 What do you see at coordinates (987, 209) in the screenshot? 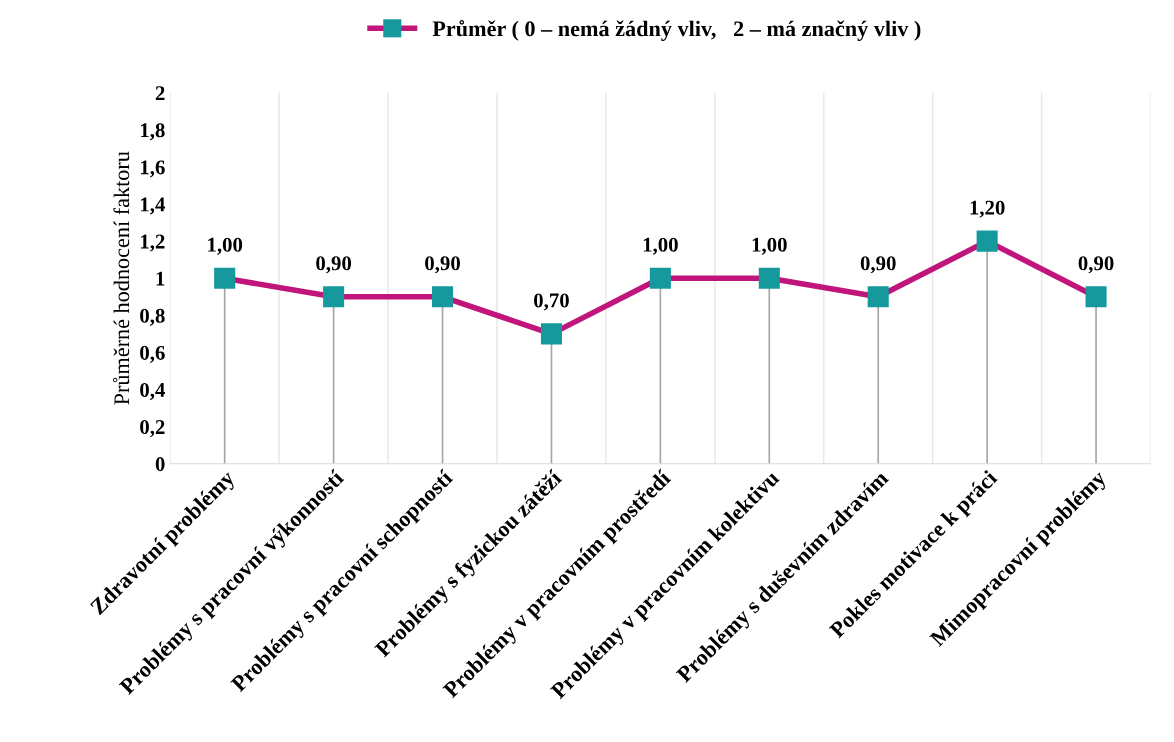
I see `data-label: 1,20` at bounding box center [987, 209].